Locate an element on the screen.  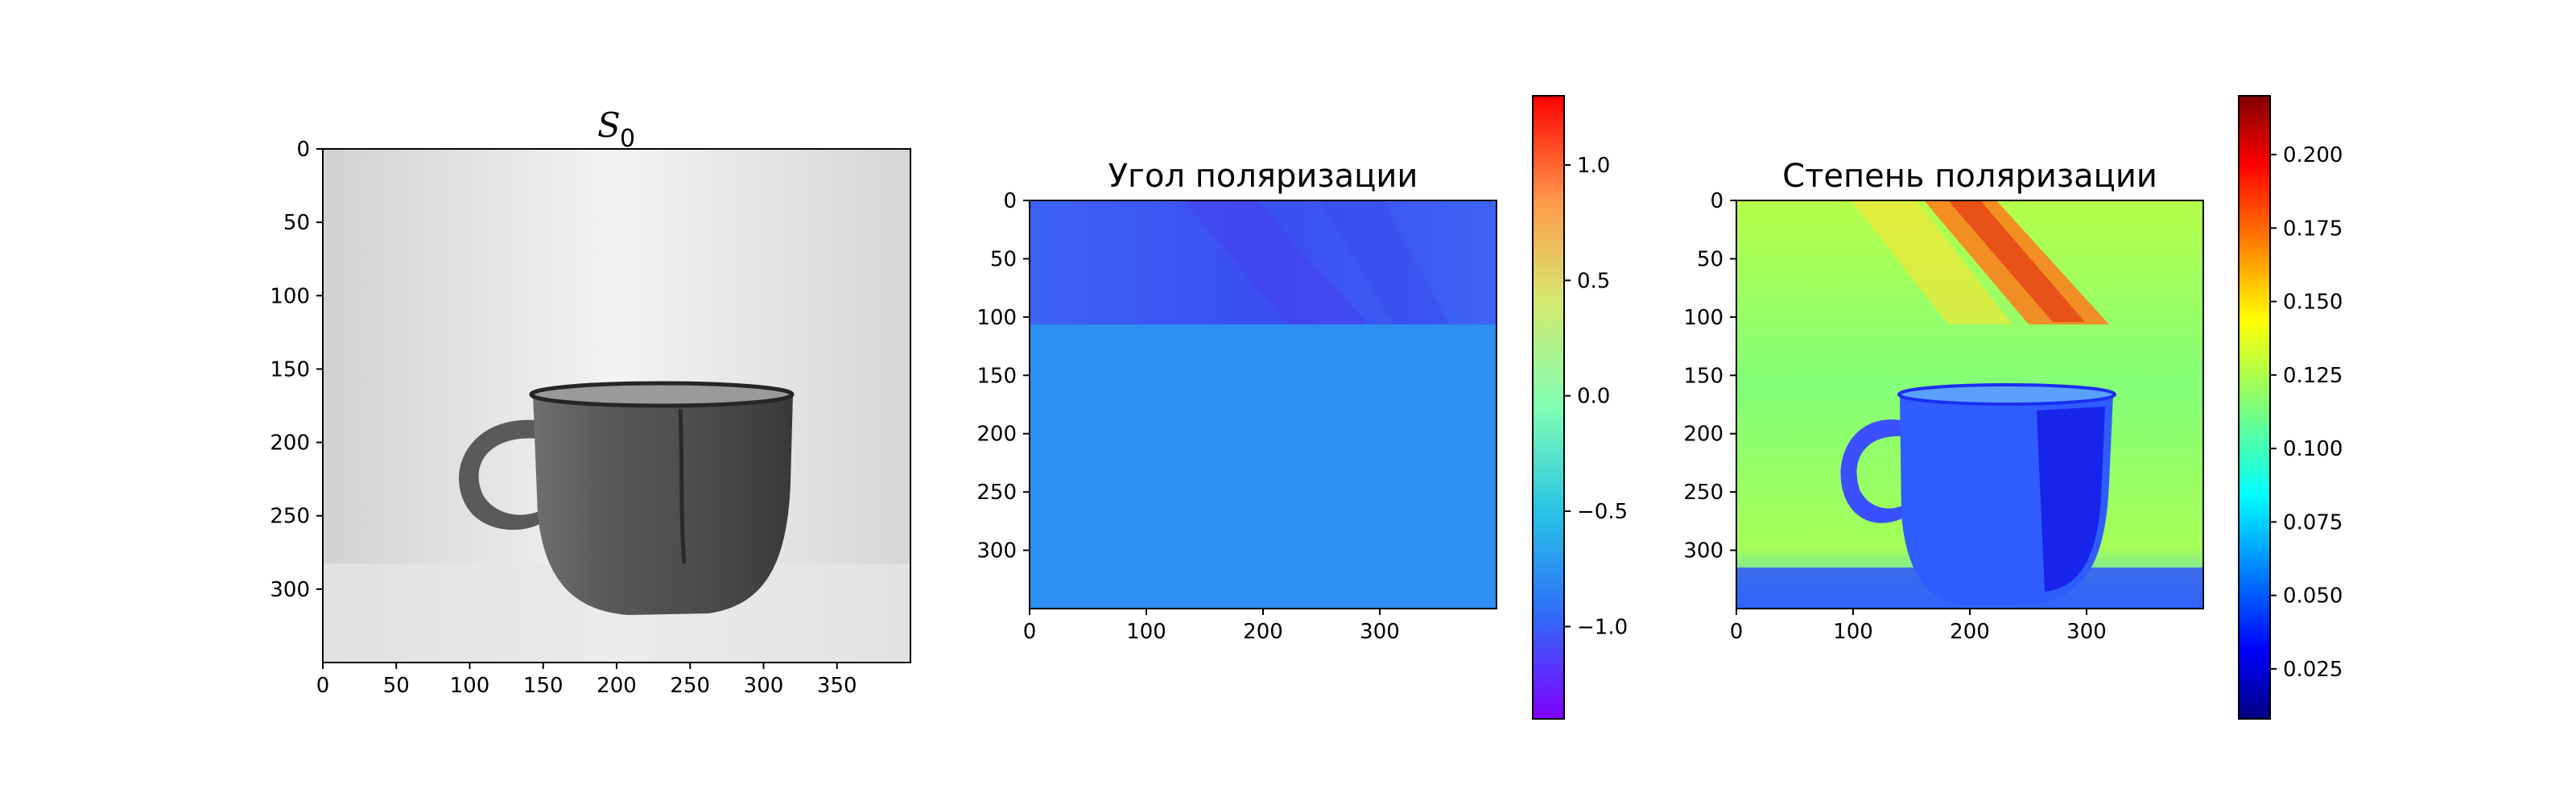
x-tick-label: 350 is located at coordinates (837, 686).